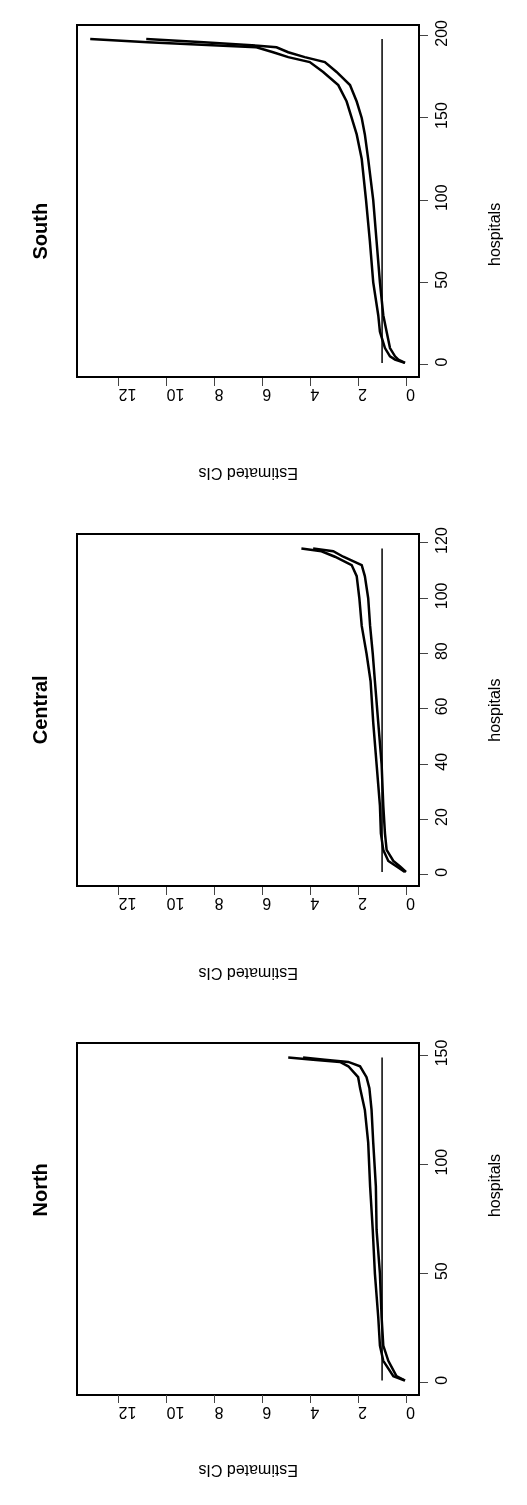  What do you see at coordinates (441, 33) in the screenshot?
I see `y-tick-label: 200` at bounding box center [441, 33].